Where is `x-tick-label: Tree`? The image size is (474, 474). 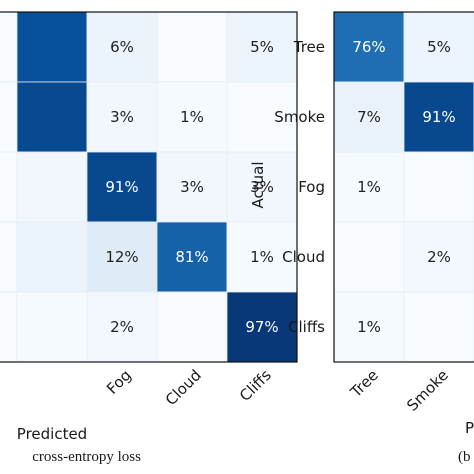
x-tick-label: Tree is located at coordinates (364, 384).